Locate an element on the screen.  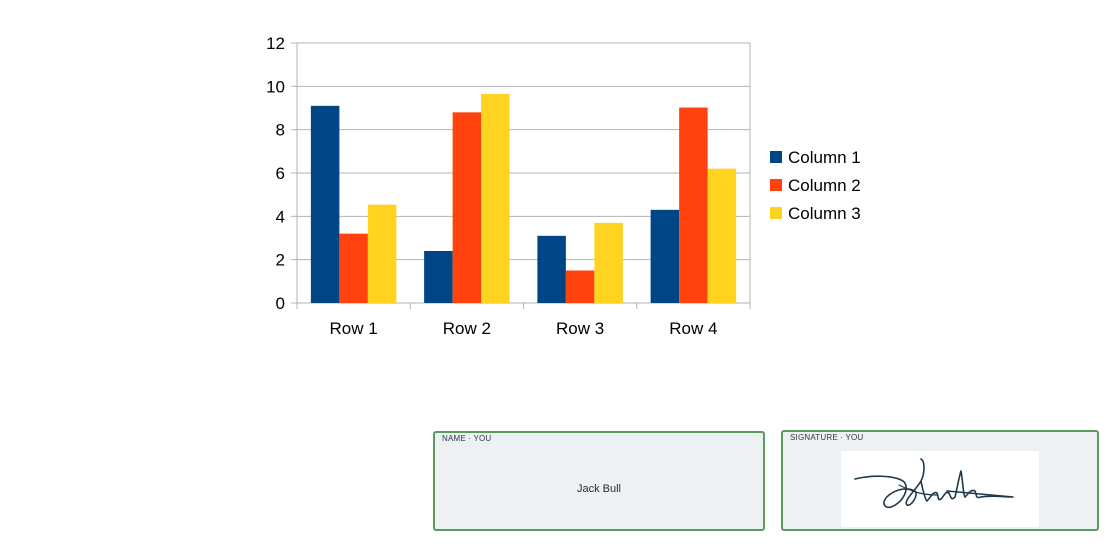
x-tick-label: Row 4 is located at coordinates (693, 328).